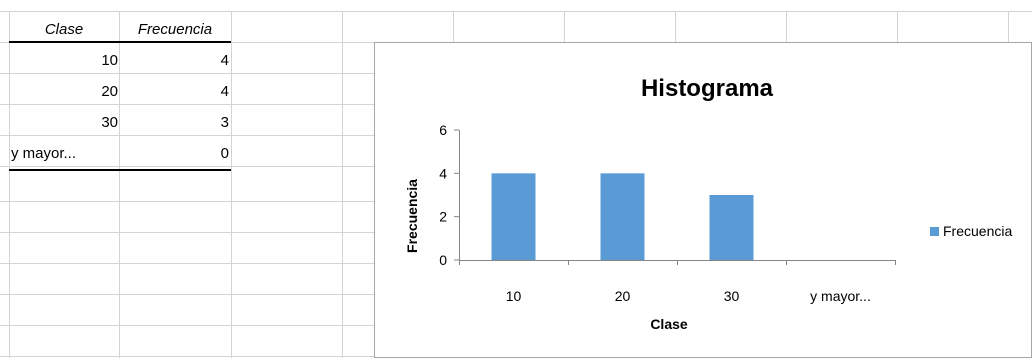 Image resolution: width=1032 pixels, height=358 pixels. I want to click on cell-clase: 20, so click(109, 91).